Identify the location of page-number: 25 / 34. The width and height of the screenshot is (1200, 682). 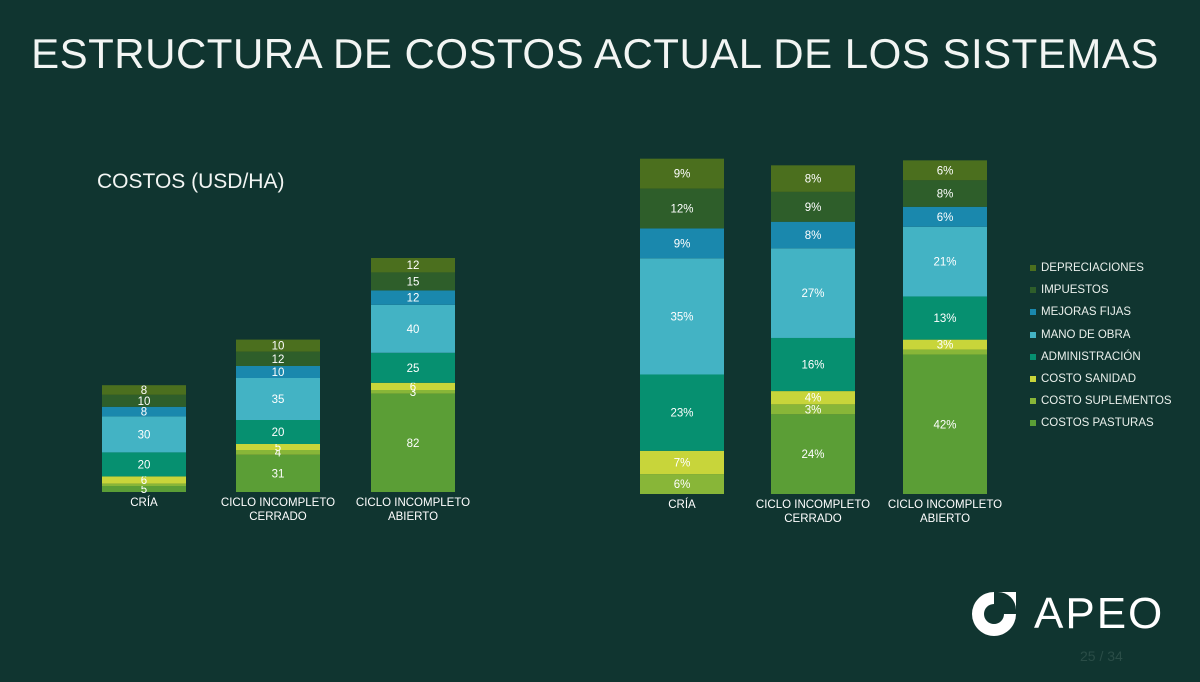
(1101, 656).